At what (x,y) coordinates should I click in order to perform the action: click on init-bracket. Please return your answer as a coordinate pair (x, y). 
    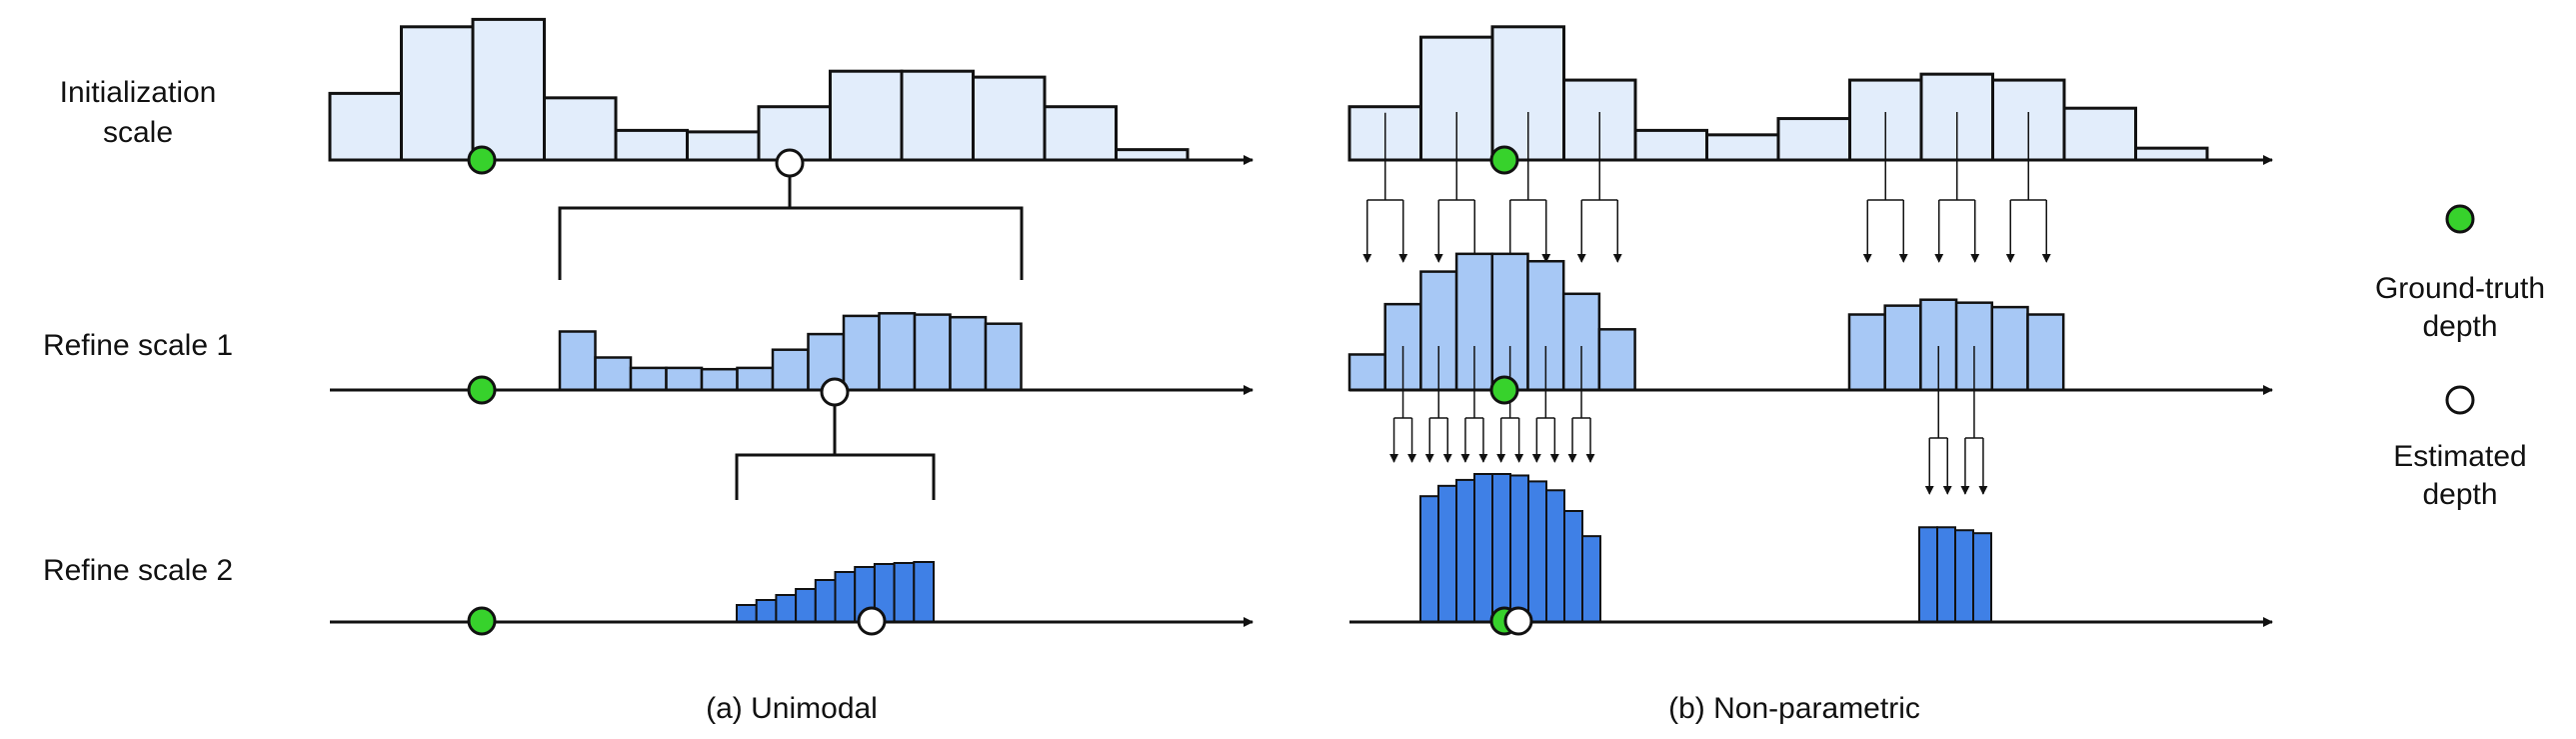
    Looking at the image, I should click on (791, 228).